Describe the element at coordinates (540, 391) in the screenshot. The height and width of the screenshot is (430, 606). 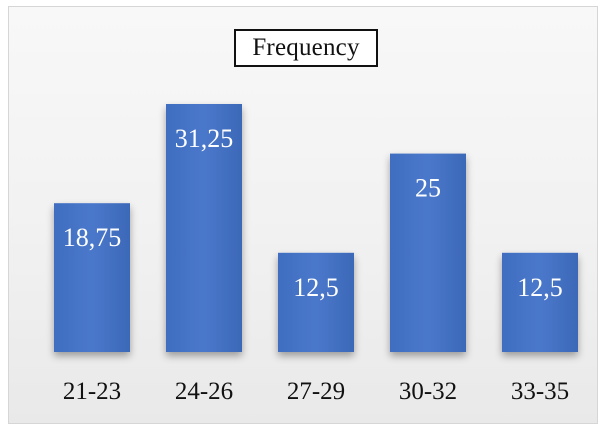
I see `category-label: 33-35` at that location.